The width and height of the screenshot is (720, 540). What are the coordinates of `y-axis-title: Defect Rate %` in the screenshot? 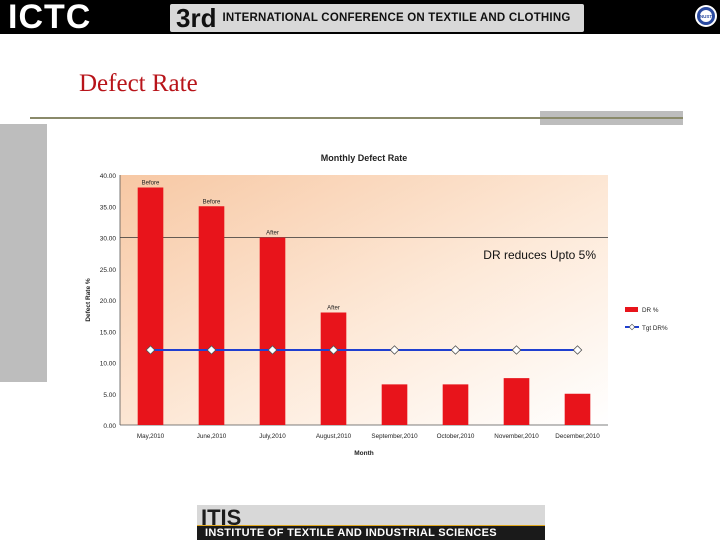 It's located at (88, 300).